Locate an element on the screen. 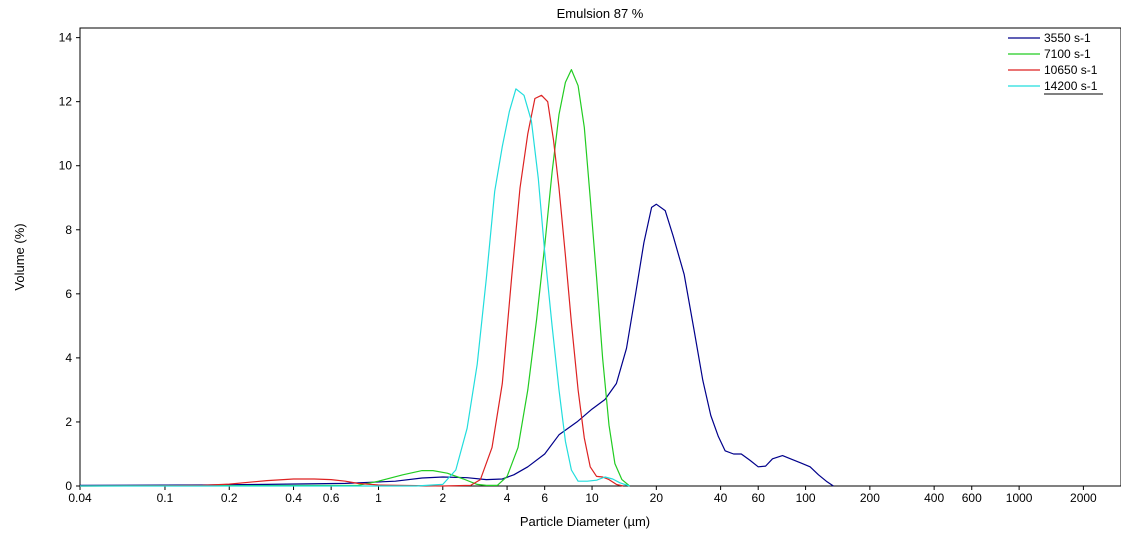 This screenshot has height=537, width=1121. x-tick-label: 0.04 is located at coordinates (80, 498).